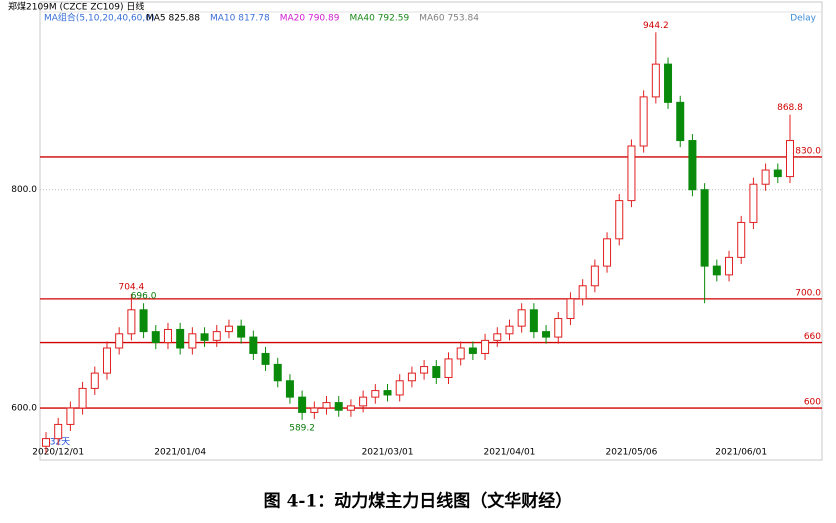  What do you see at coordinates (131, 288) in the screenshot?
I see `annotation: 704.4` at bounding box center [131, 288].